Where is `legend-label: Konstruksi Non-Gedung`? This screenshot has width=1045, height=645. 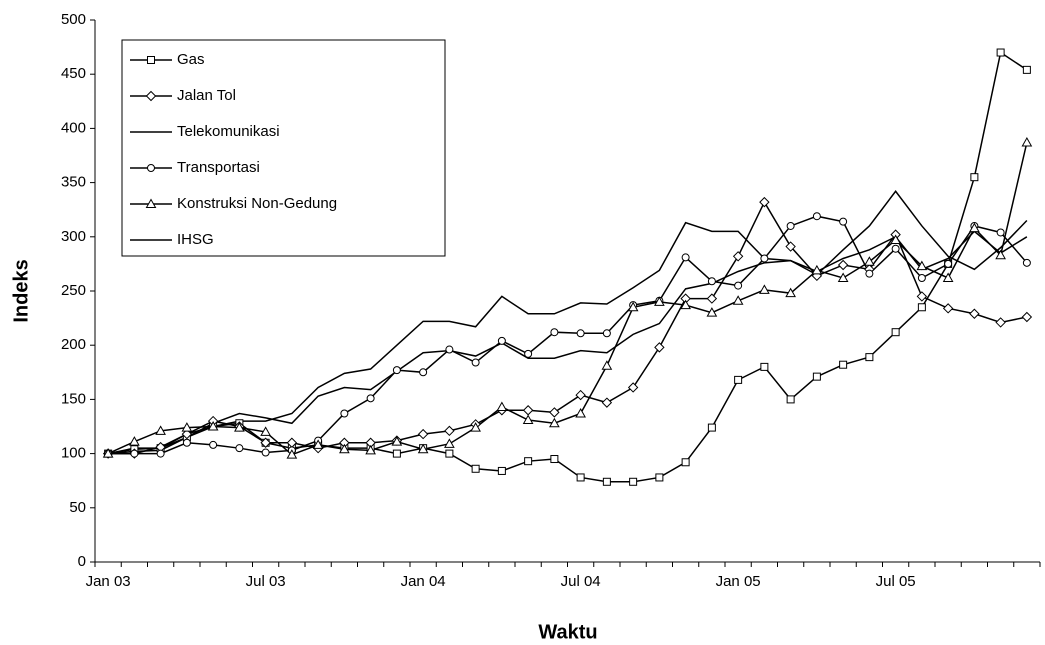 legend-label: Konstruksi Non-Gedung is located at coordinates (257, 203).